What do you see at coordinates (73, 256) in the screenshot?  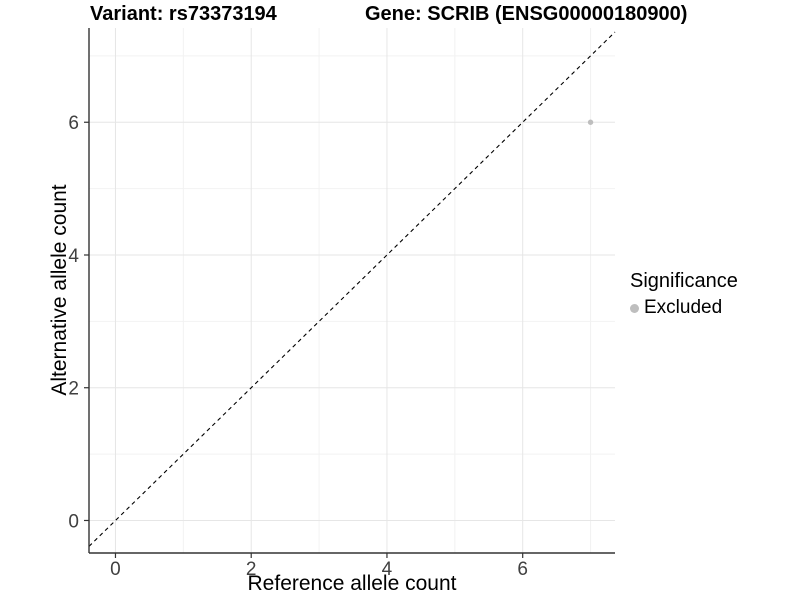 I see `y-tick-label: 4` at bounding box center [73, 256].